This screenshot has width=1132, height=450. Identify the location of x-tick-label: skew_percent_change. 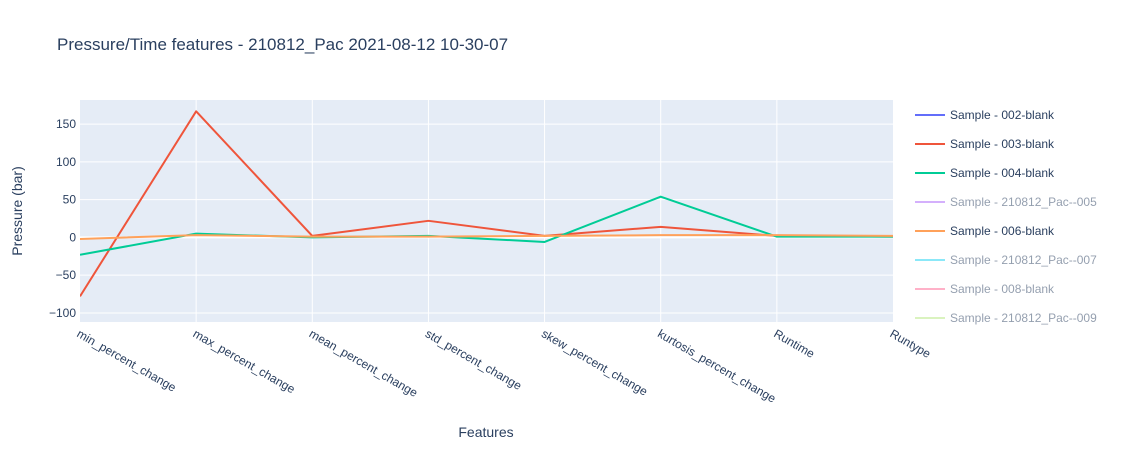
(594, 362).